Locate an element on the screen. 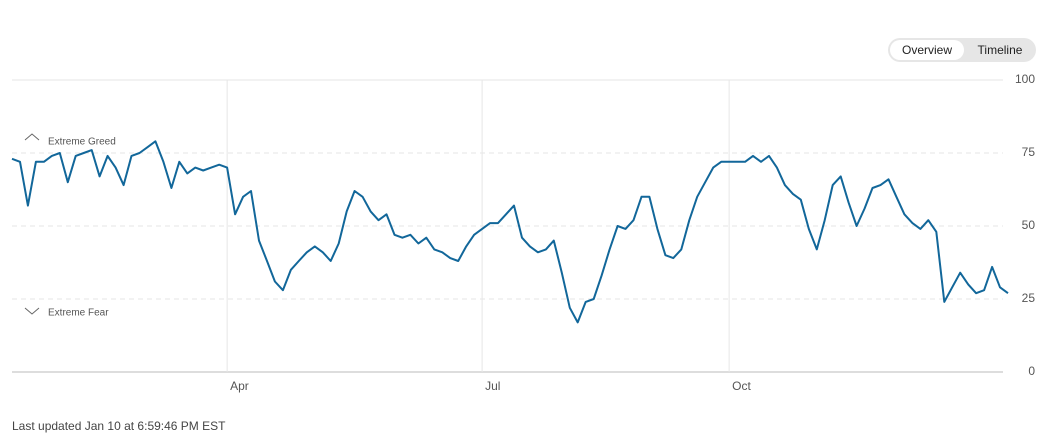 Image resolution: width=1048 pixels, height=444 pixels. up-chevron is located at coordinates (32, 137).